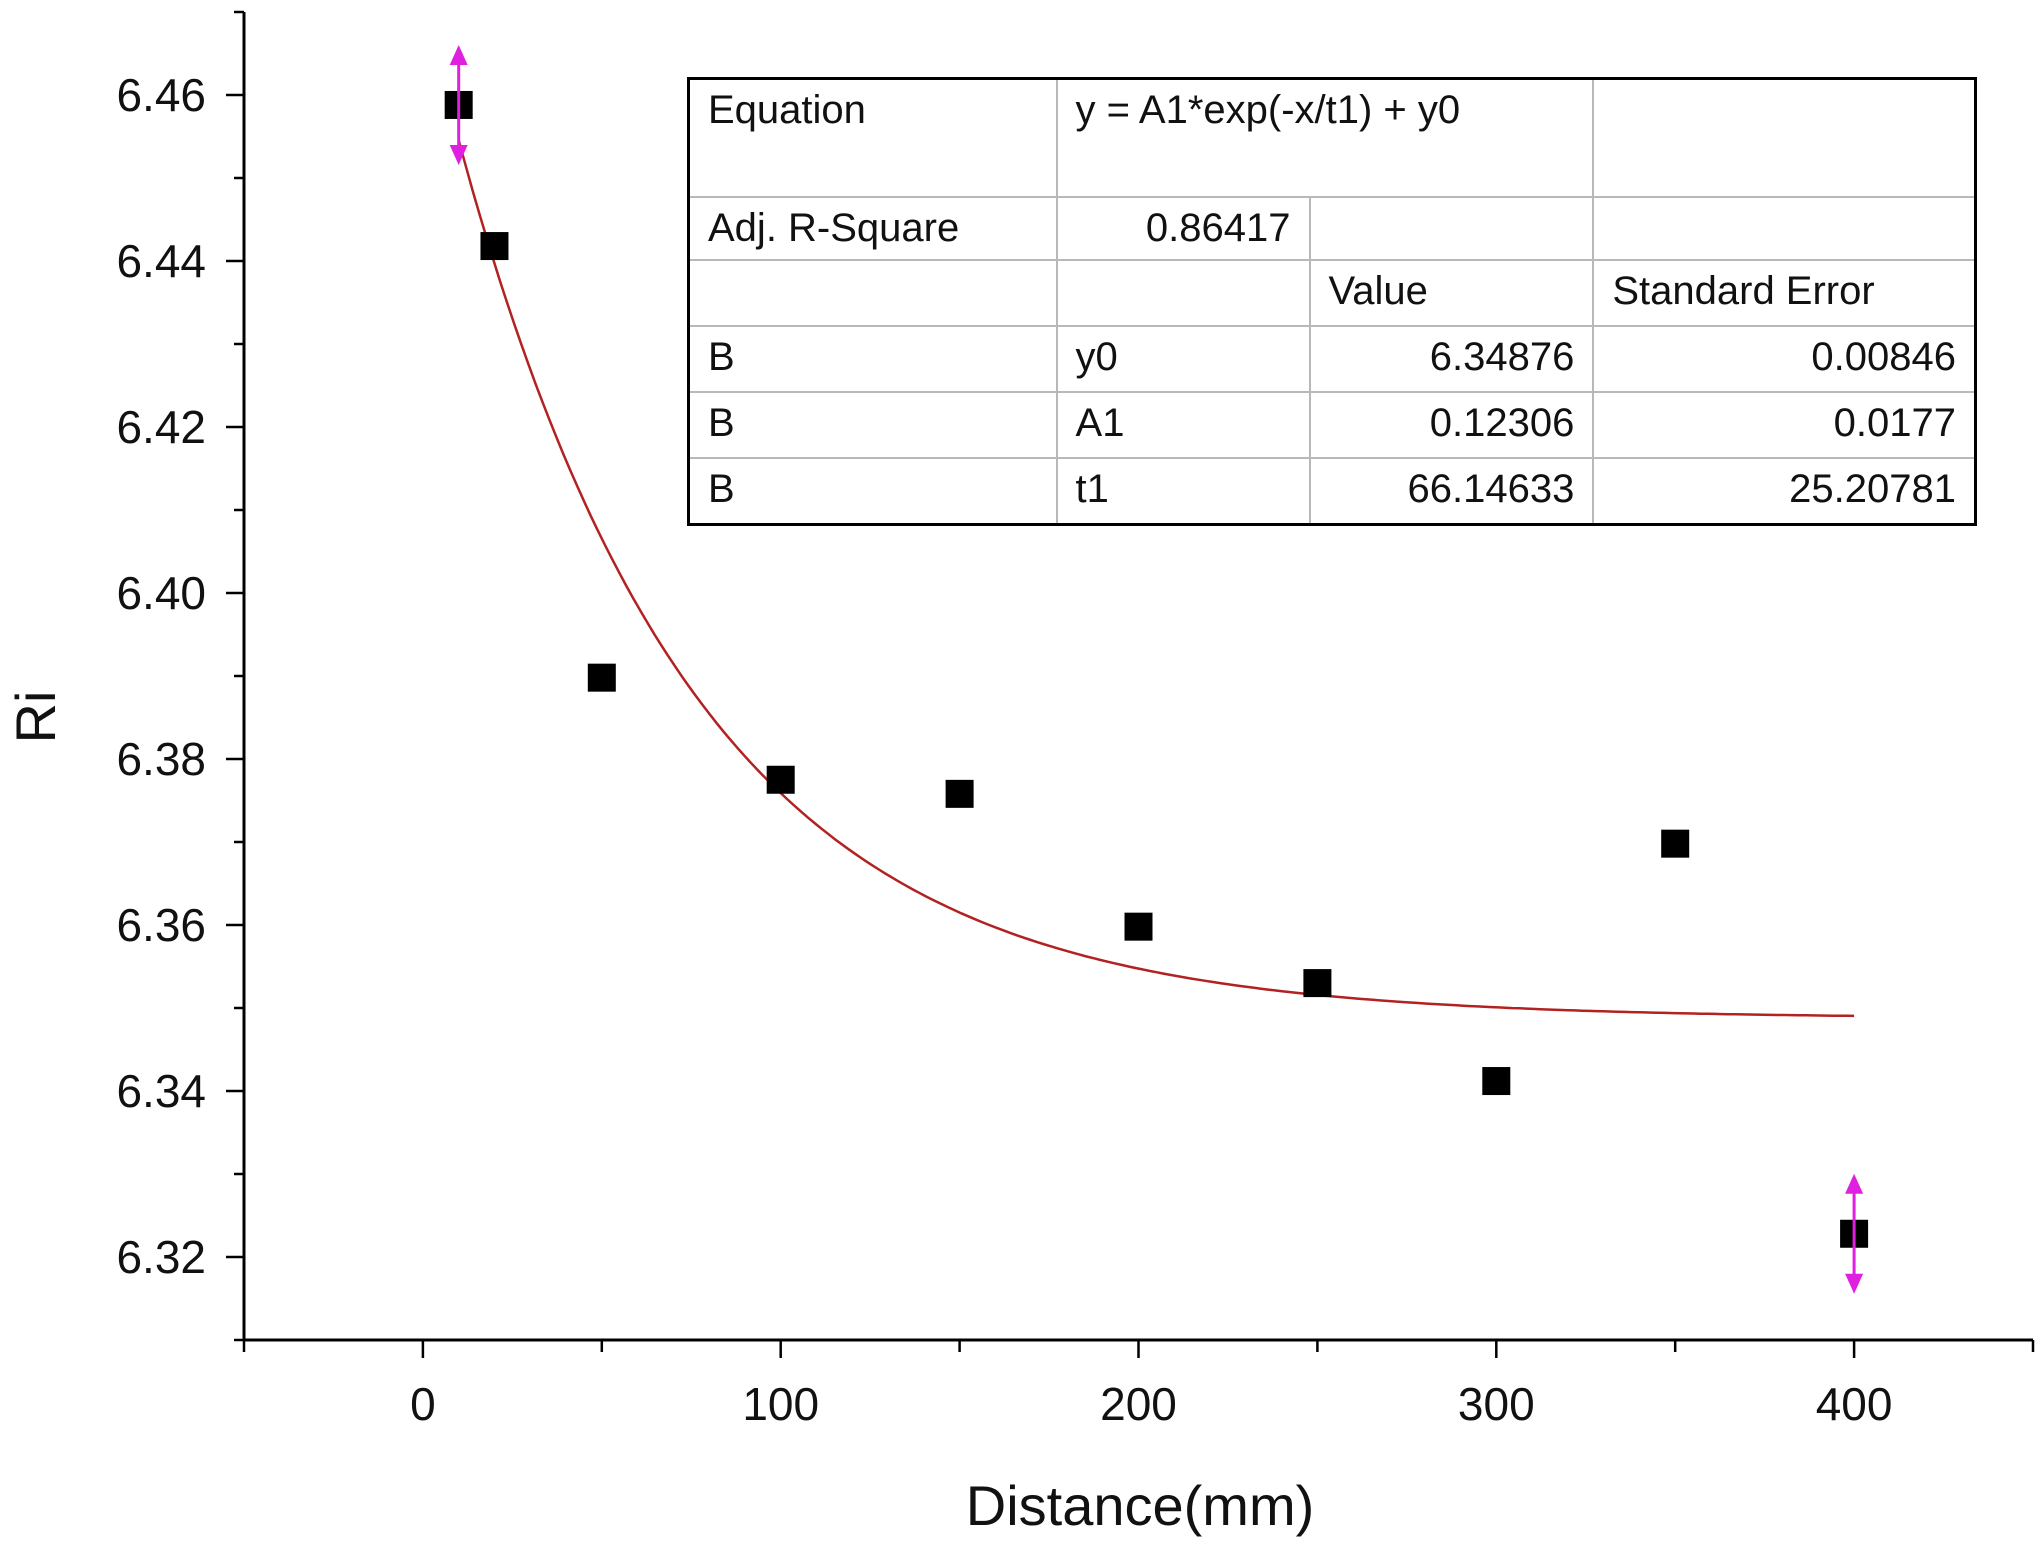 The height and width of the screenshot is (1544, 2042). What do you see at coordinates (161, 1091) in the screenshot?
I see `y-tick-label: 6.34` at bounding box center [161, 1091].